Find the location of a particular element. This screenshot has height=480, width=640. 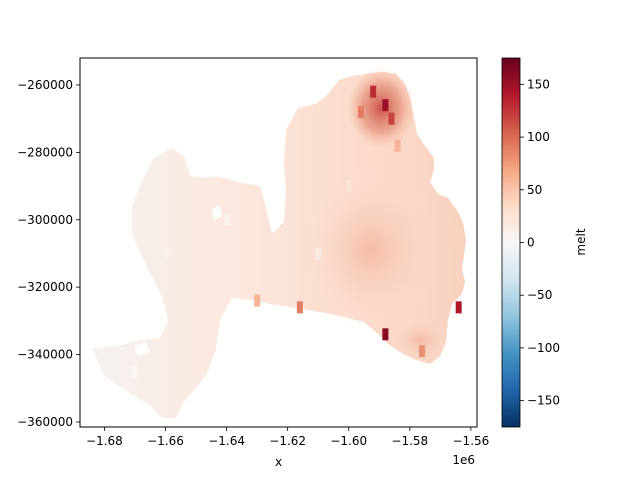

colorbar-tick-label: 150 is located at coordinates (538, 84).